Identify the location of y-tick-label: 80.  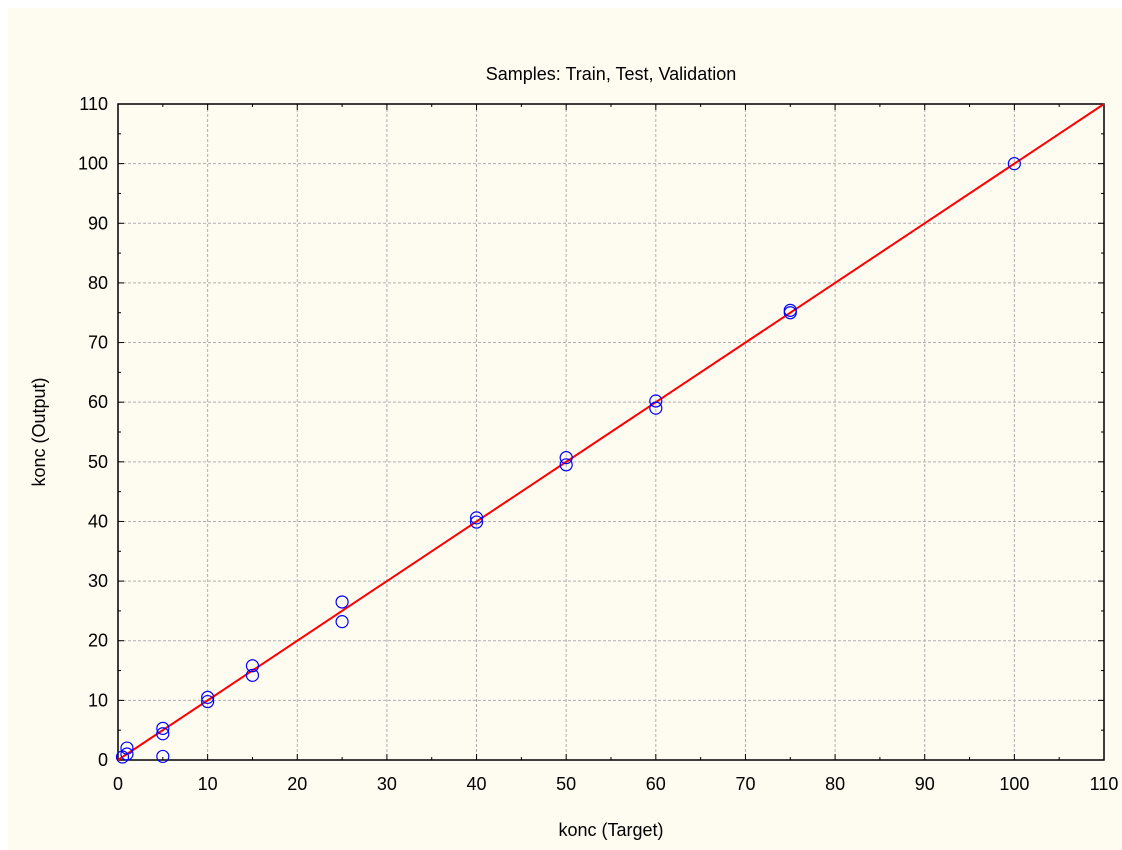
(98, 283).